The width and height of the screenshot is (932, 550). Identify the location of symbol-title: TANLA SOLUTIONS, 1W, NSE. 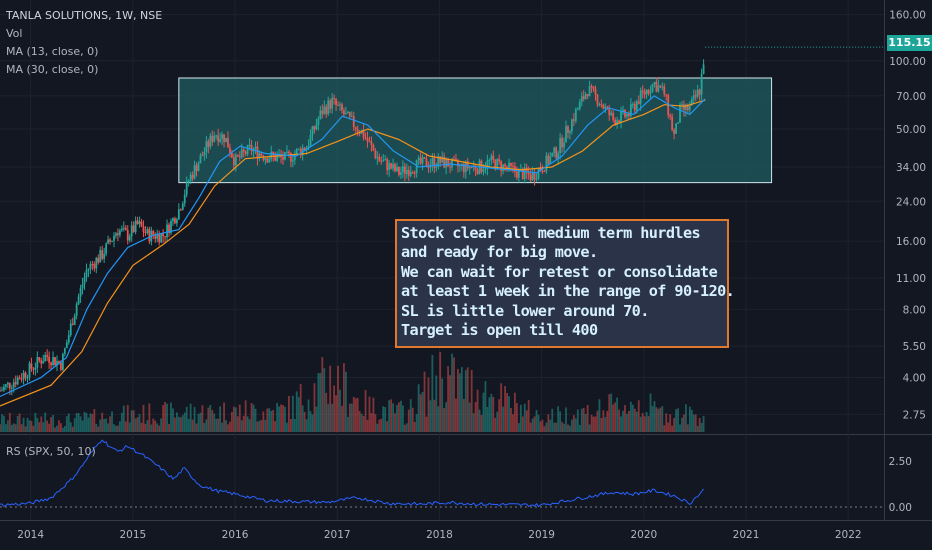
(84, 15).